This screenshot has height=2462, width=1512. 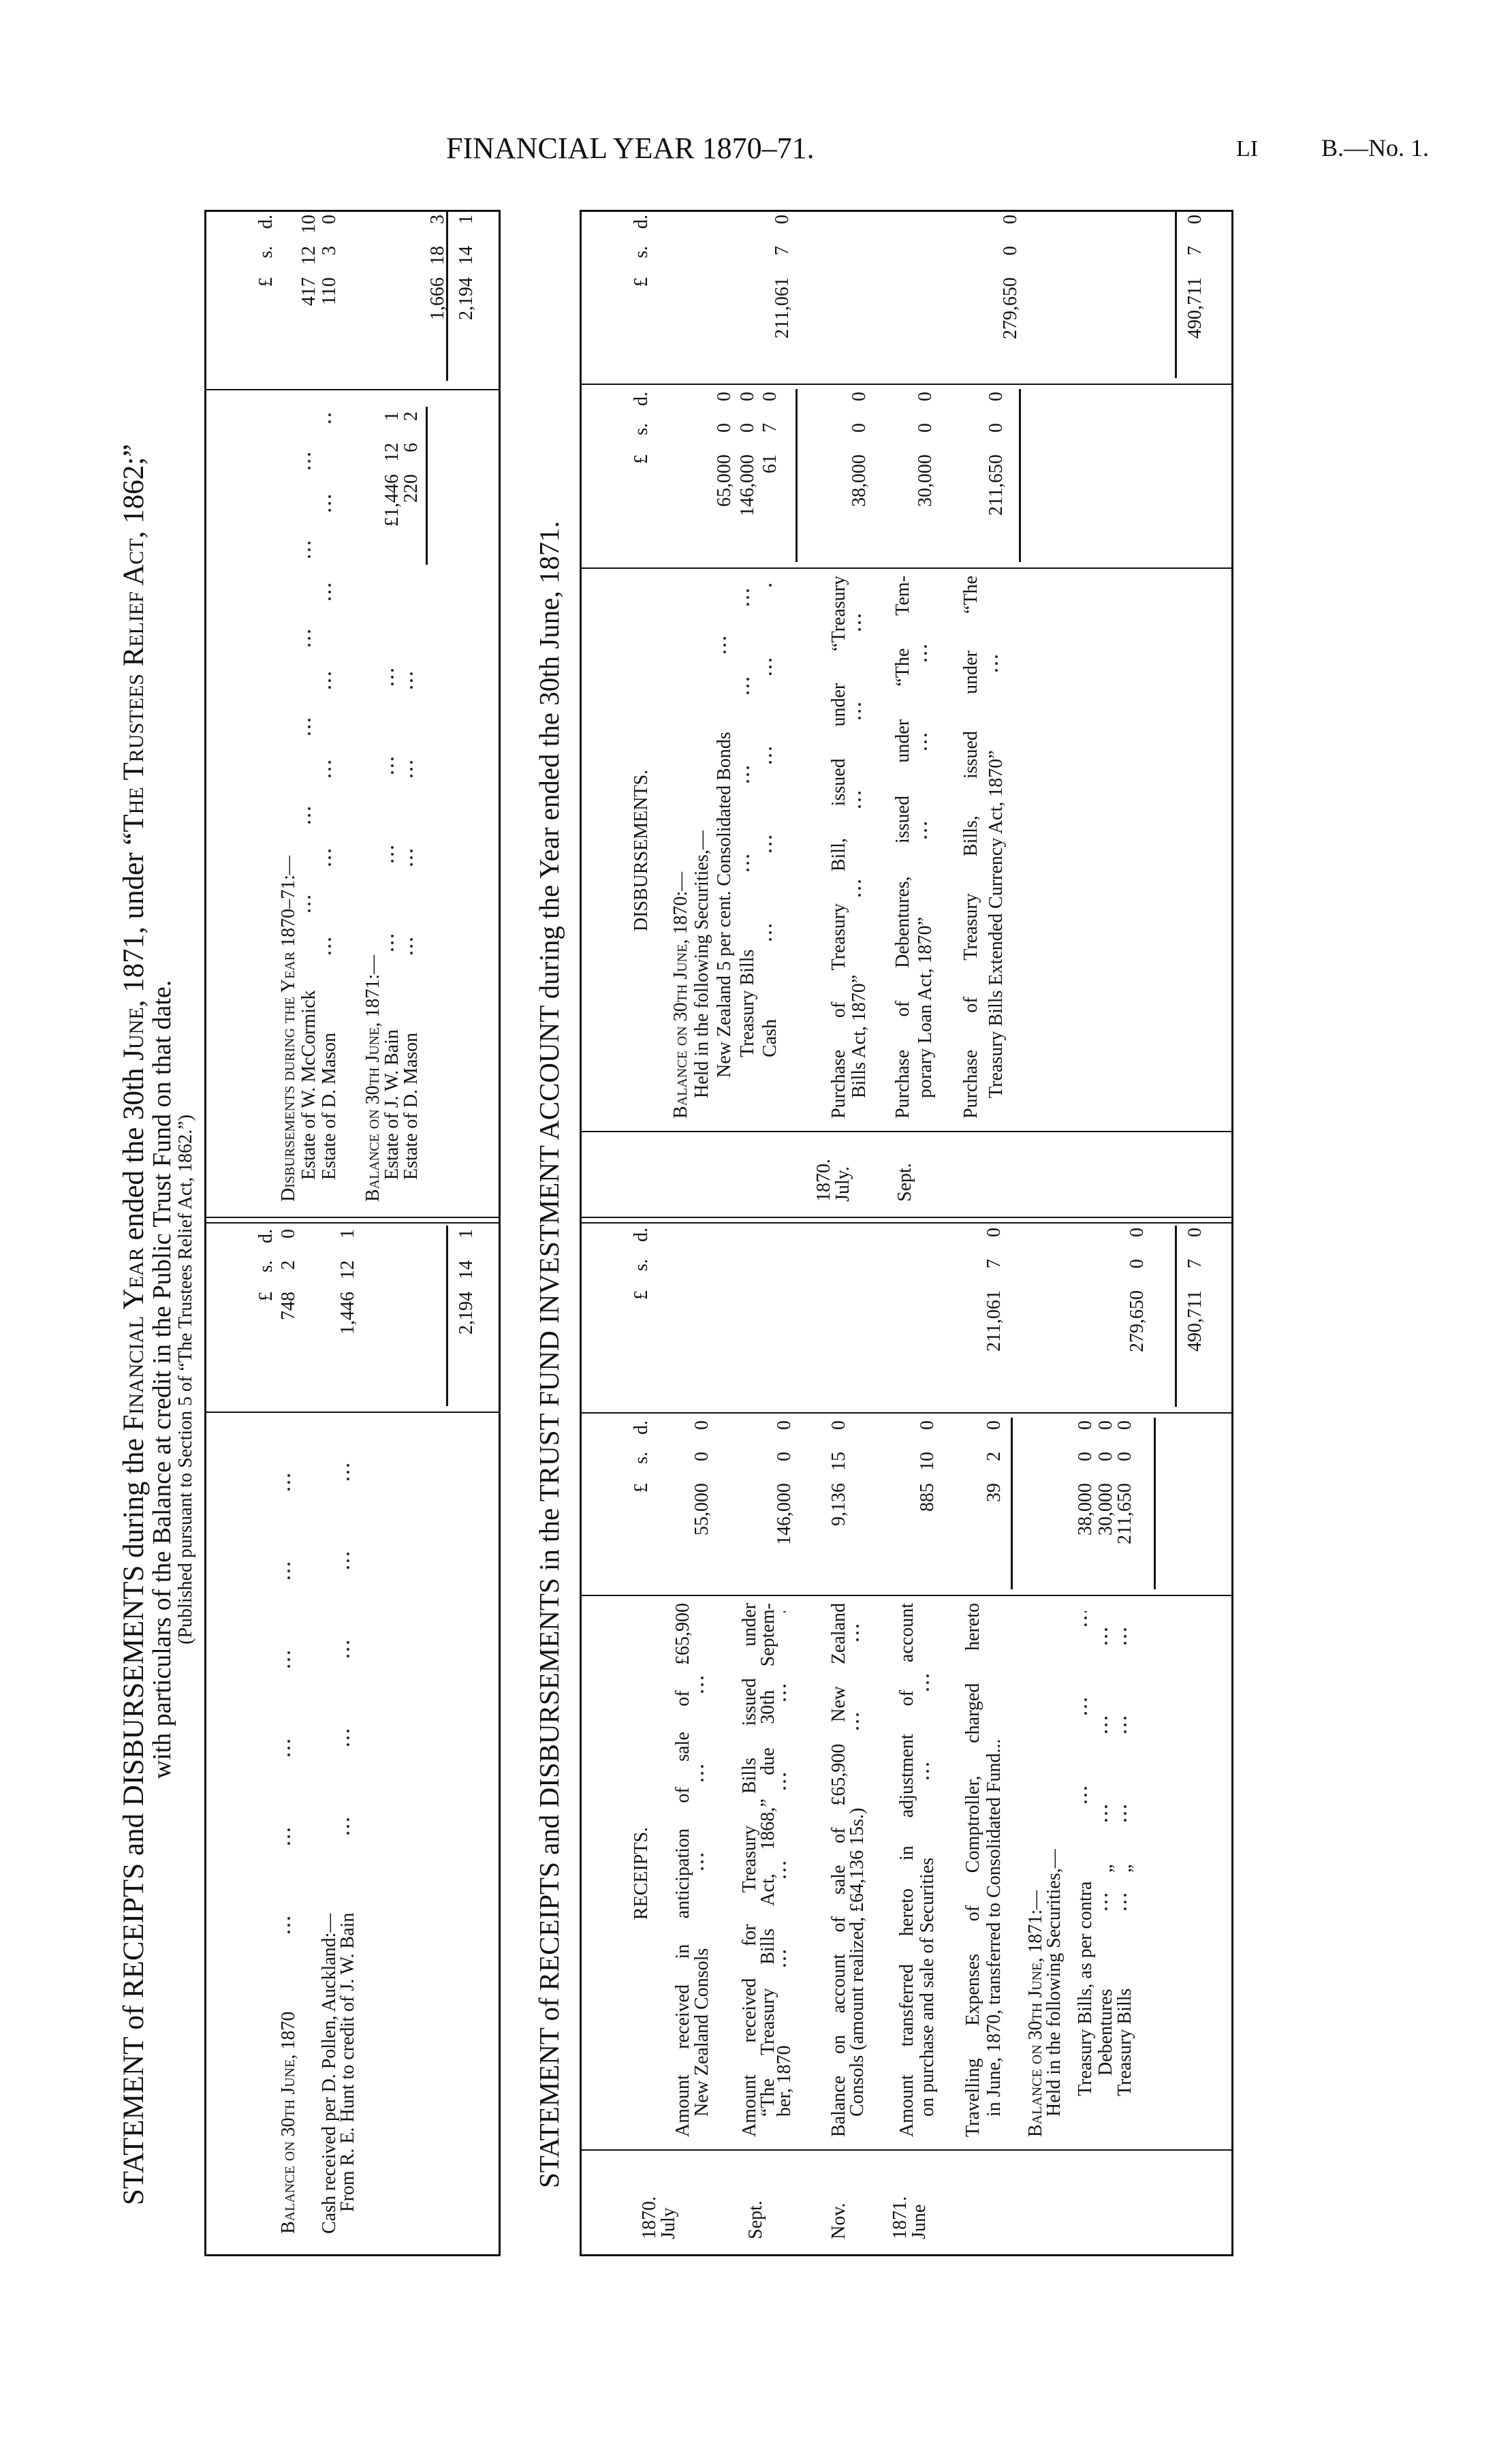 I want to click on receipts-subtotal: 211,061 7 0, so click(x=994, y=1337).